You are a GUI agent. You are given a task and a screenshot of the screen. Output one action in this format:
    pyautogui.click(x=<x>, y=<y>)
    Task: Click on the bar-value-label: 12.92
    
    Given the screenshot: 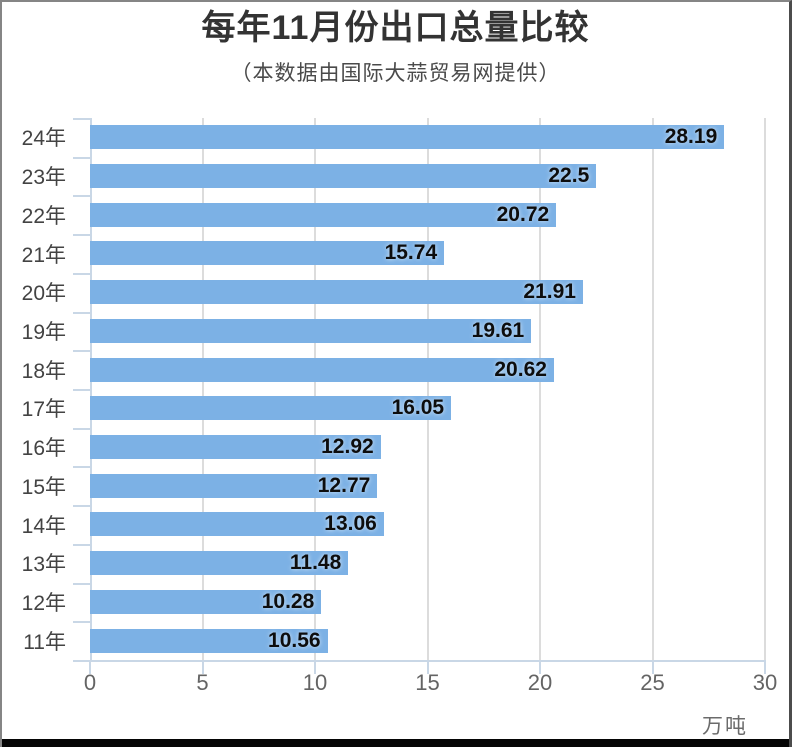 What is the action you would take?
    pyautogui.click(x=347, y=447)
    